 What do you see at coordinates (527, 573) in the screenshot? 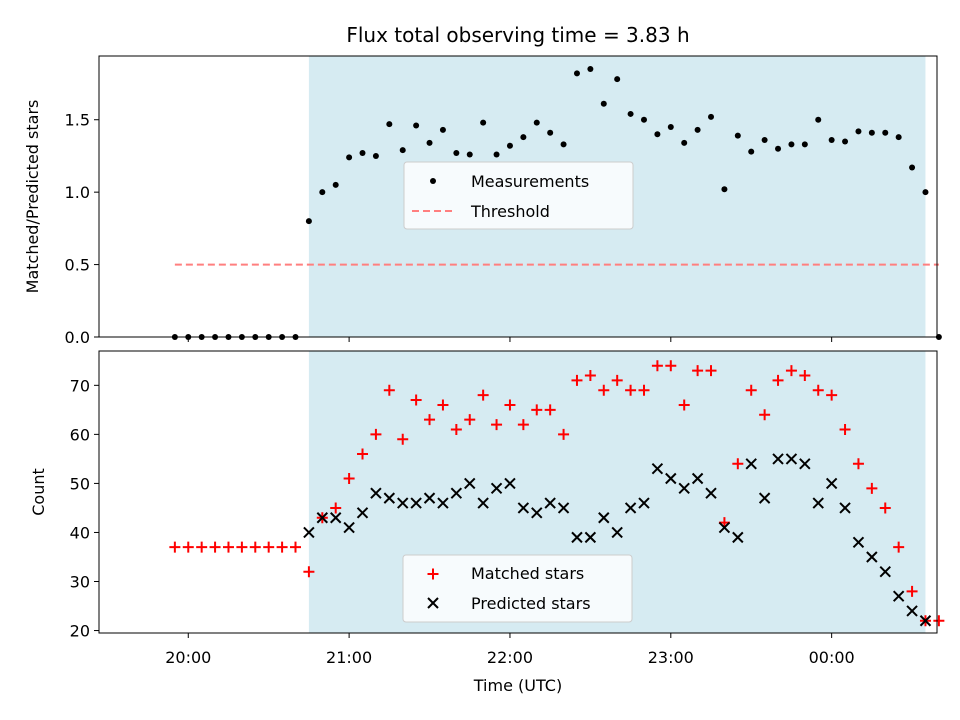
I see `legend-matched-label: Matched stars` at bounding box center [527, 573].